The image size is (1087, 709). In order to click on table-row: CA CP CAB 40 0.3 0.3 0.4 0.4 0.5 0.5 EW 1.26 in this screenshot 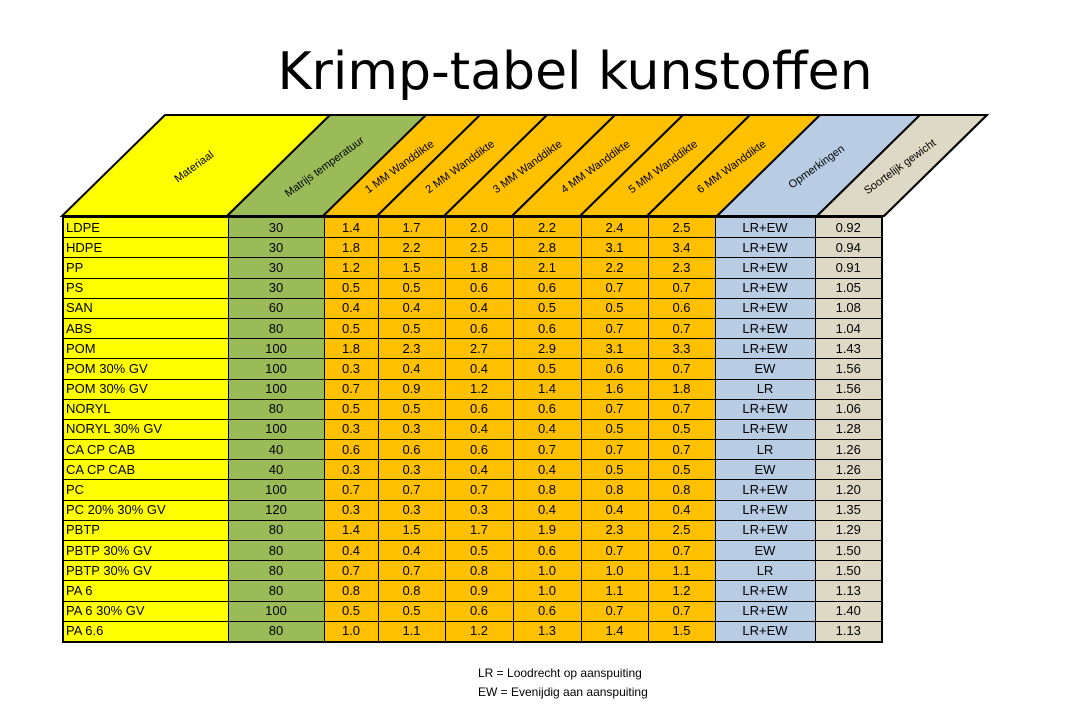, I will do `click(472, 470)`.